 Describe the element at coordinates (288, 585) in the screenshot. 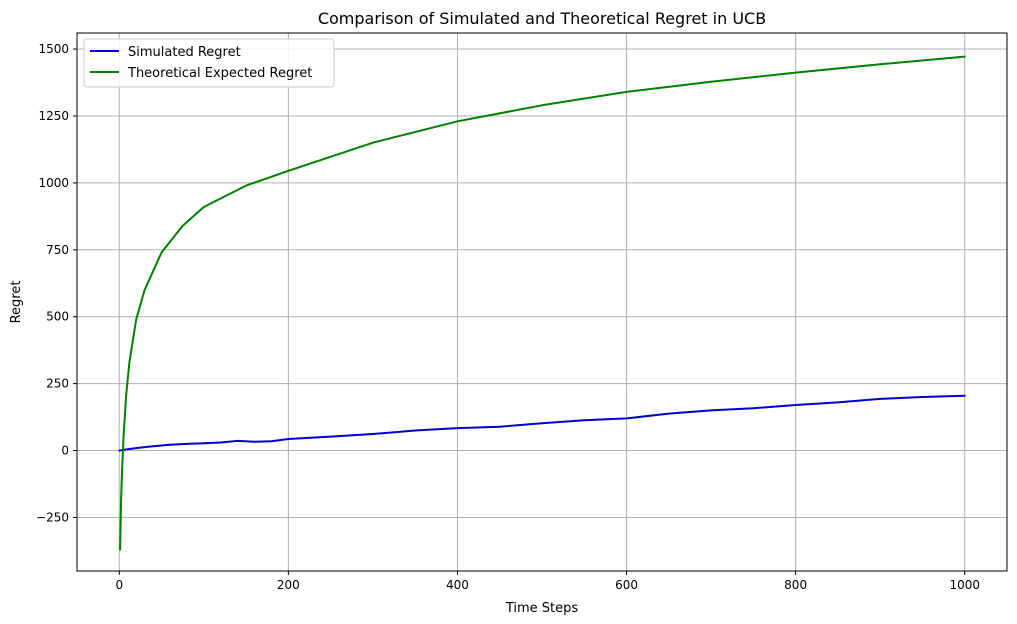

I see `x-tick-label: 200` at that location.